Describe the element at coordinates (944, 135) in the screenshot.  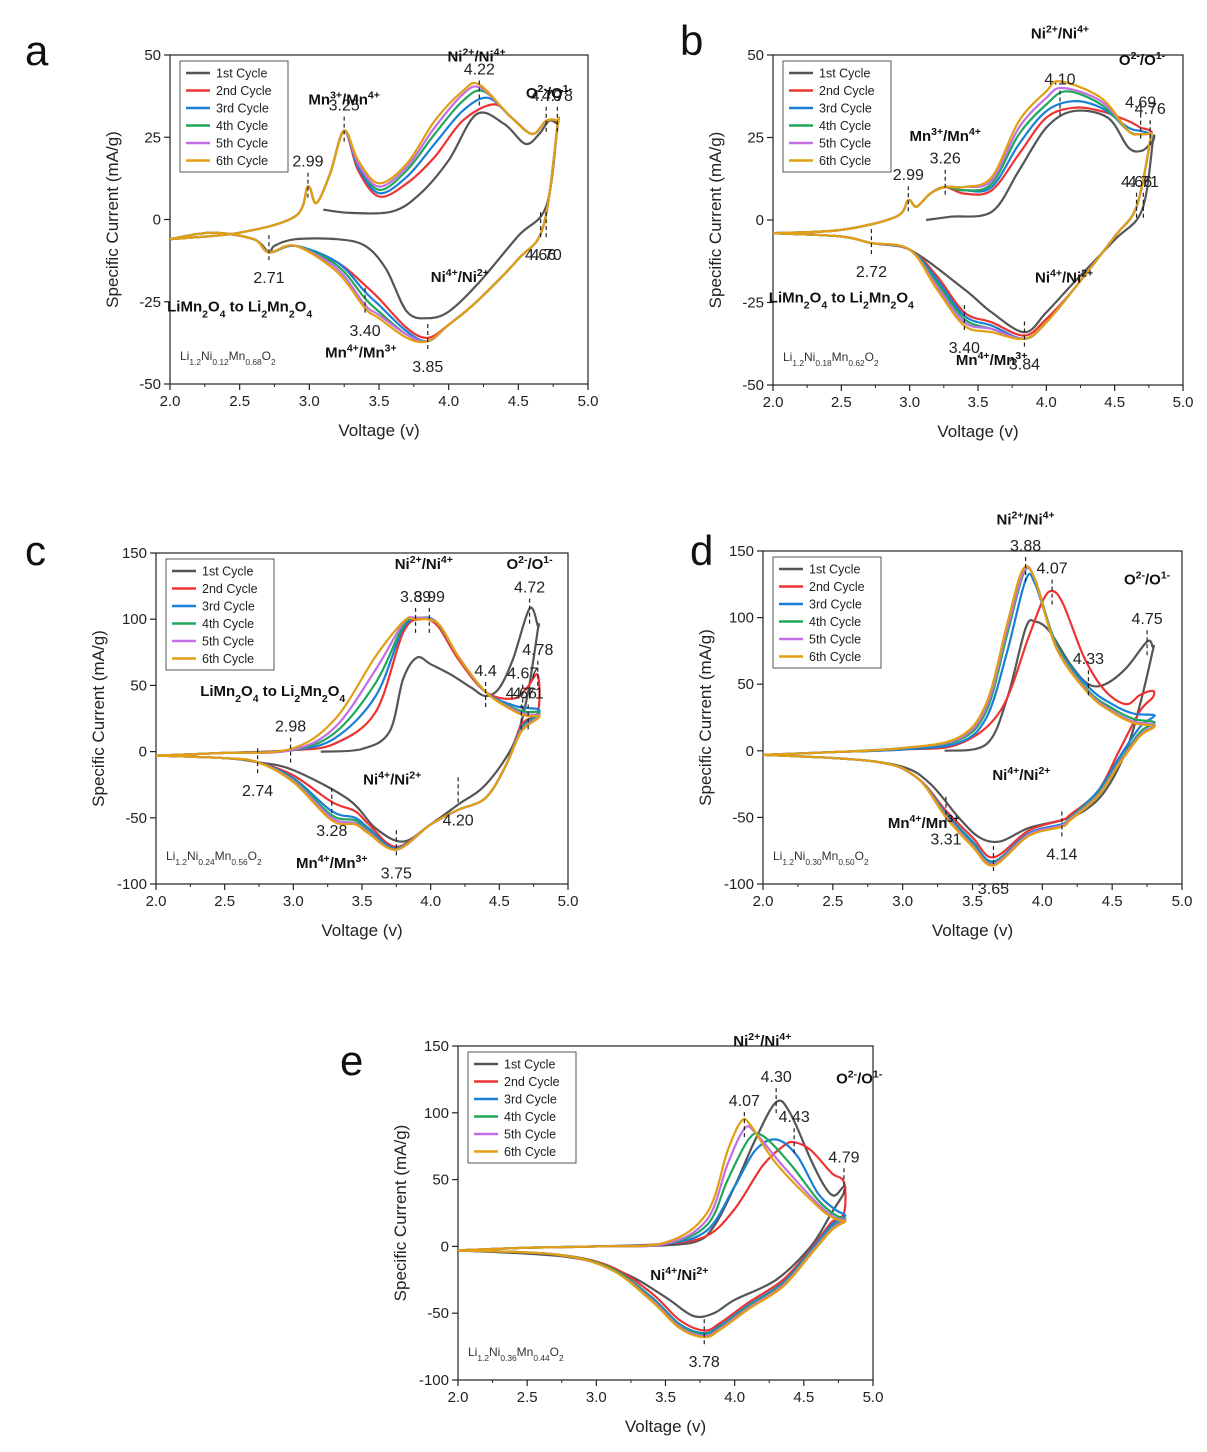
I see `redox-annotation: Mn3+/Mn4+` at that location.